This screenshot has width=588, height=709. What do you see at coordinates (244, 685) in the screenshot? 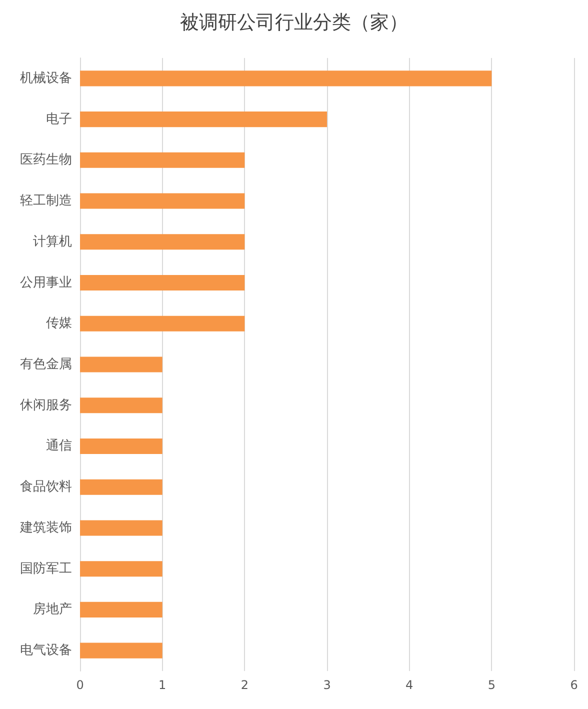
I see `x-tick-label: 2` at bounding box center [244, 685].